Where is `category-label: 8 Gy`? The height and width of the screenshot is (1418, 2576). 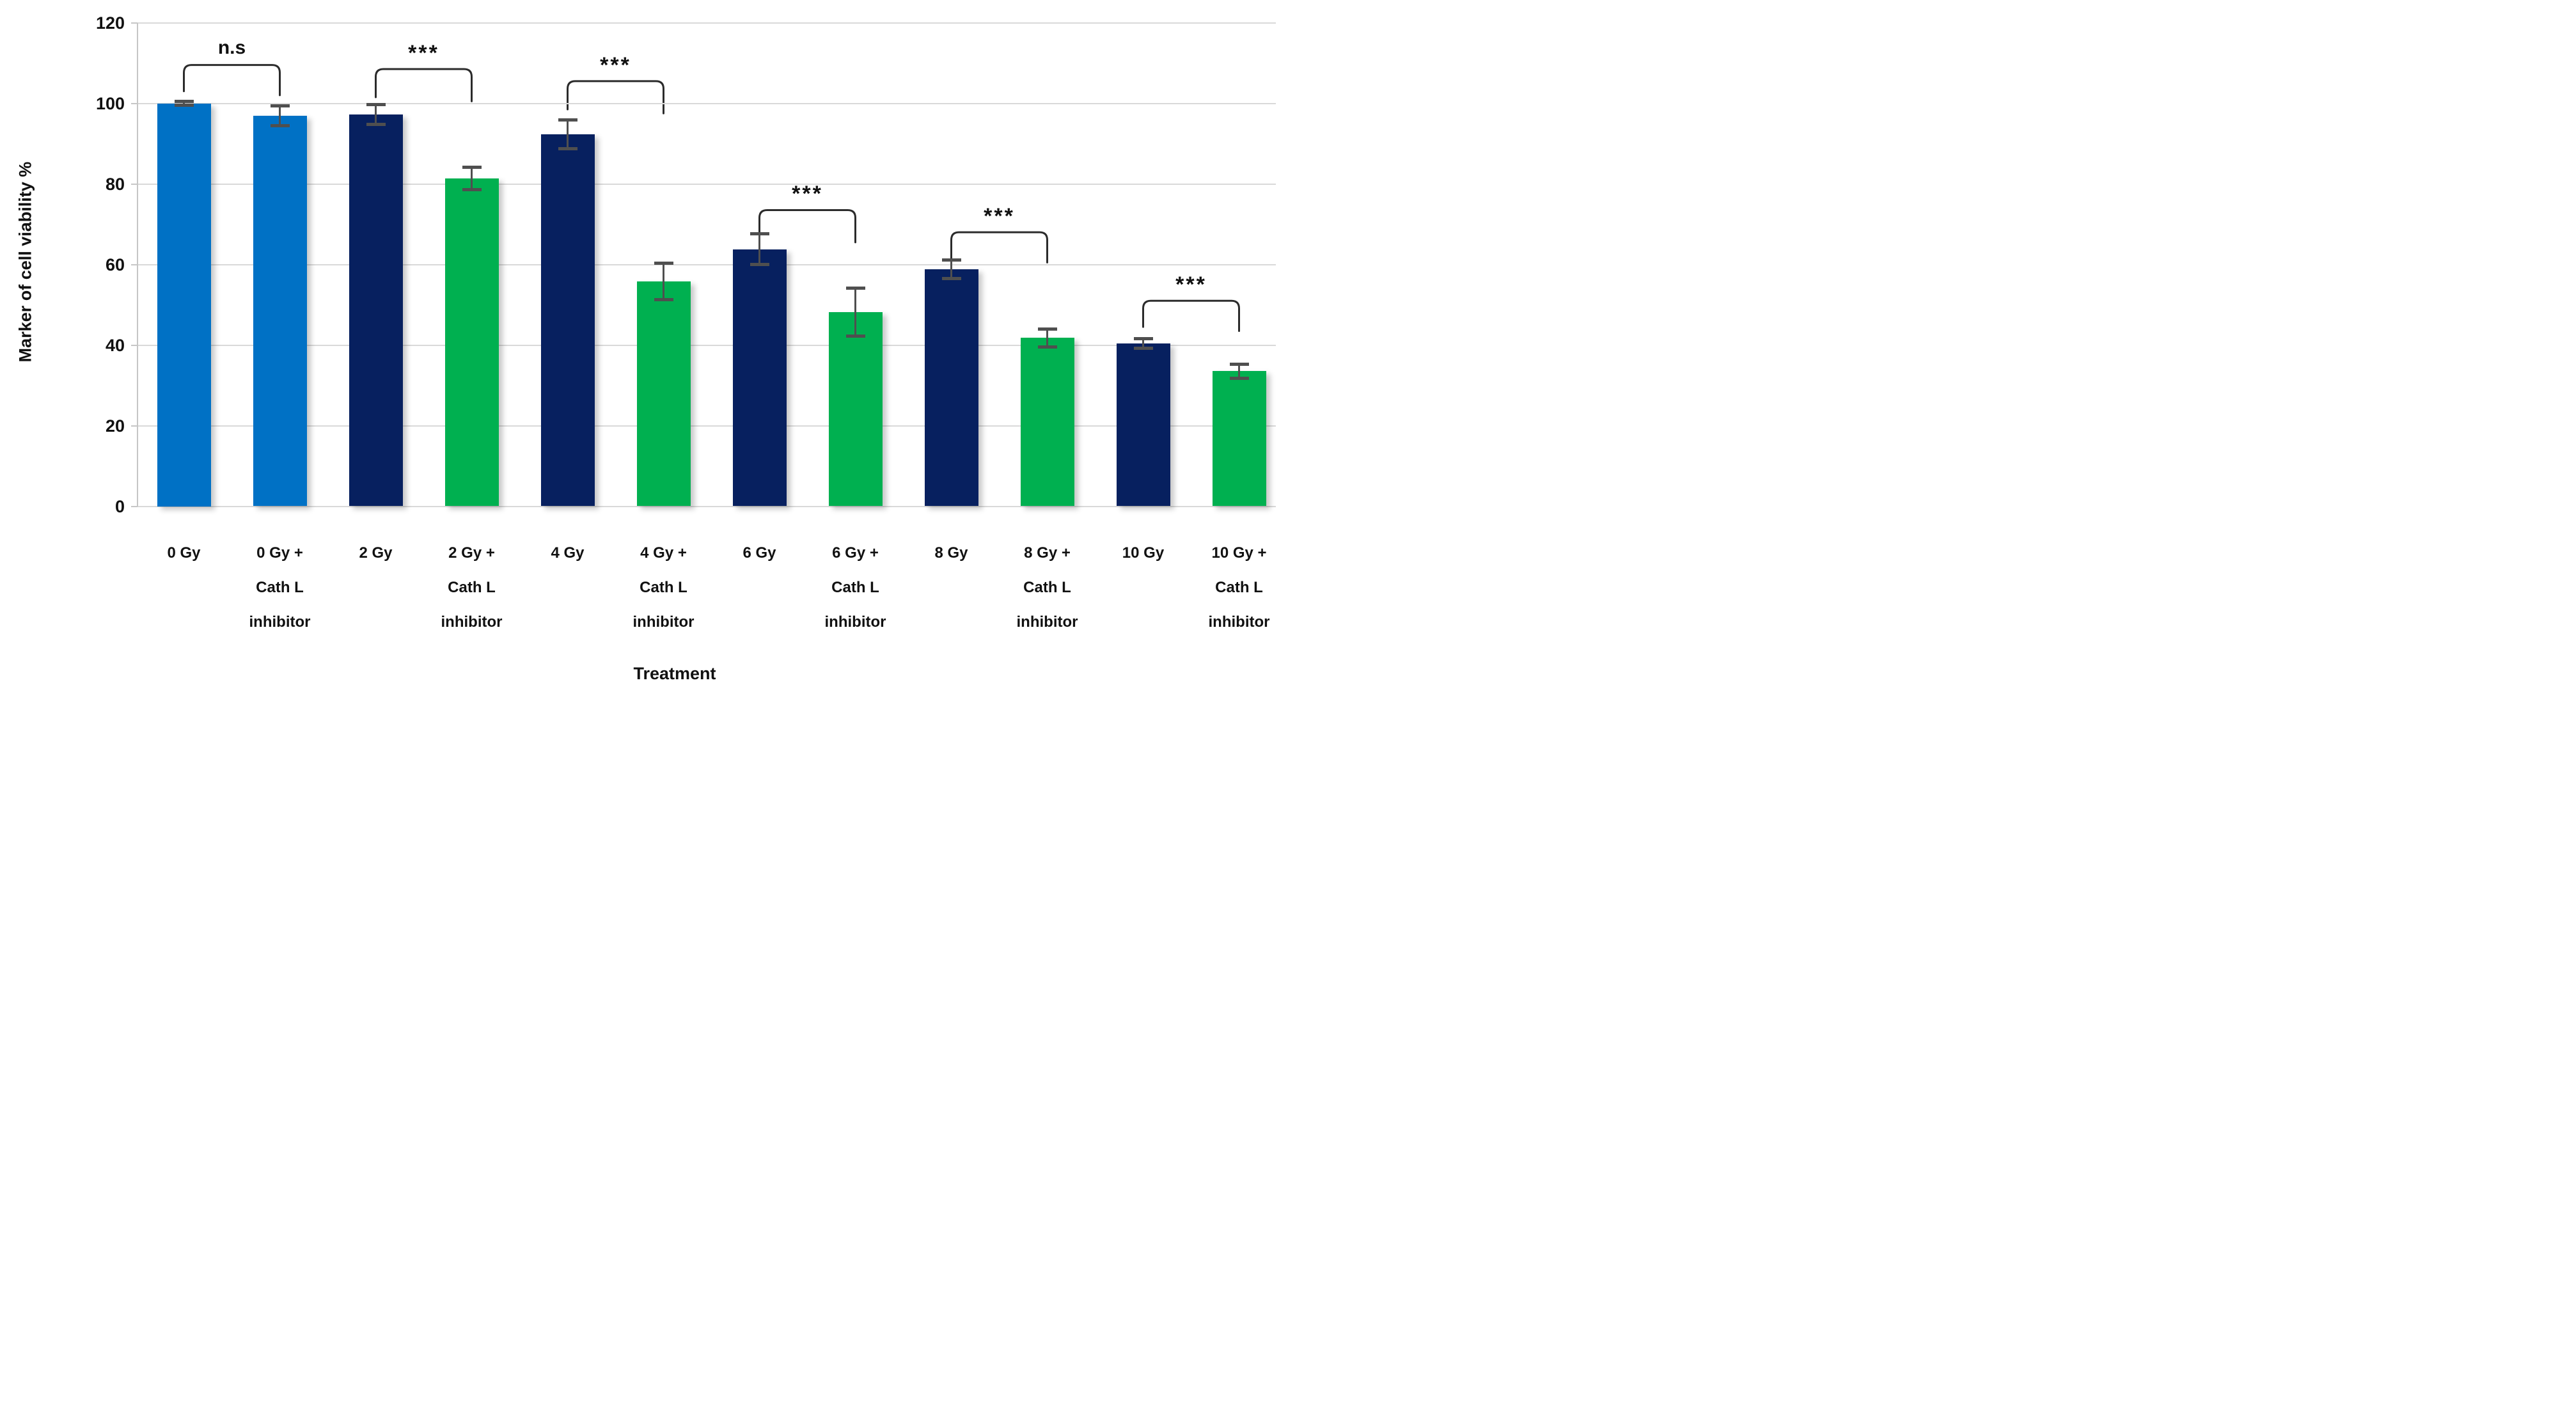
category-label: 8 Gy is located at coordinates (951, 553).